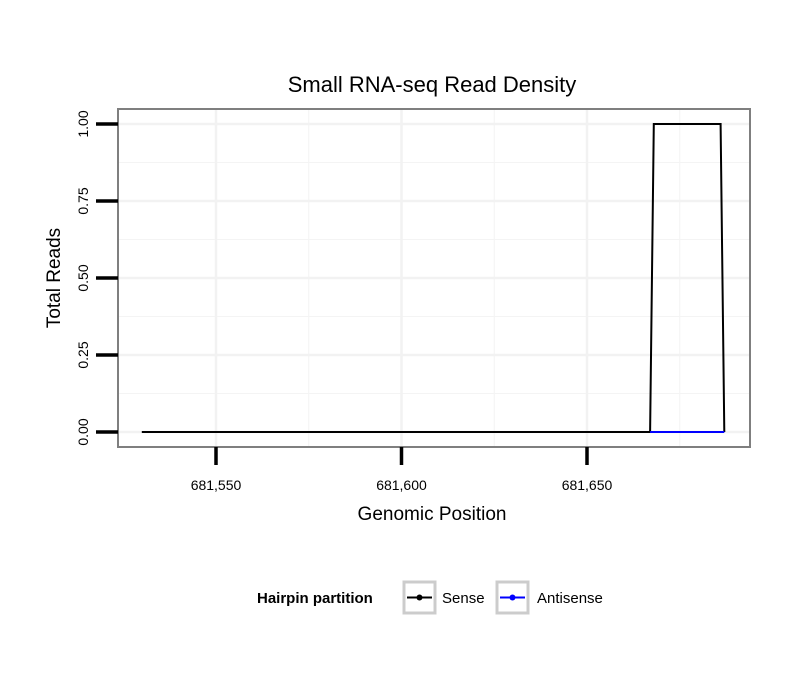 This screenshot has width=810, height=690. I want to click on chart-title: Small RNA-seq Read Density, so click(432, 84).